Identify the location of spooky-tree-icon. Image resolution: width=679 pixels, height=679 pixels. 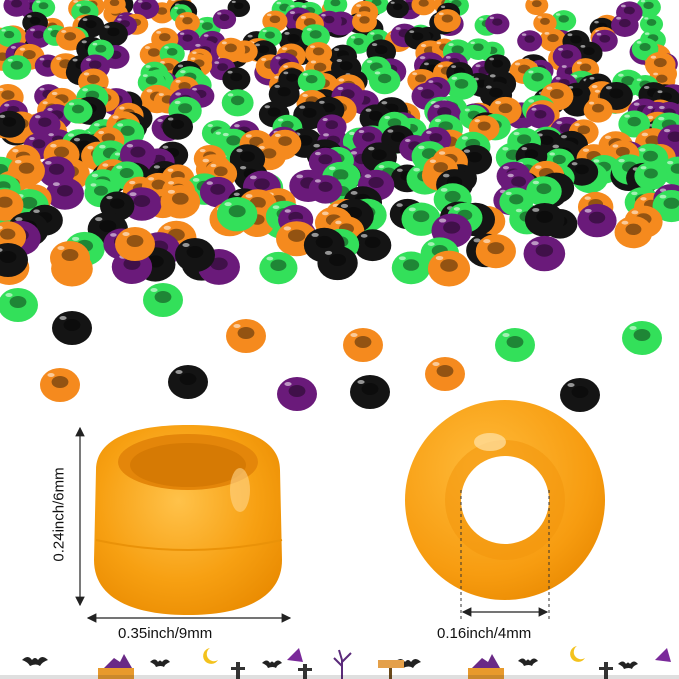
(342, 664).